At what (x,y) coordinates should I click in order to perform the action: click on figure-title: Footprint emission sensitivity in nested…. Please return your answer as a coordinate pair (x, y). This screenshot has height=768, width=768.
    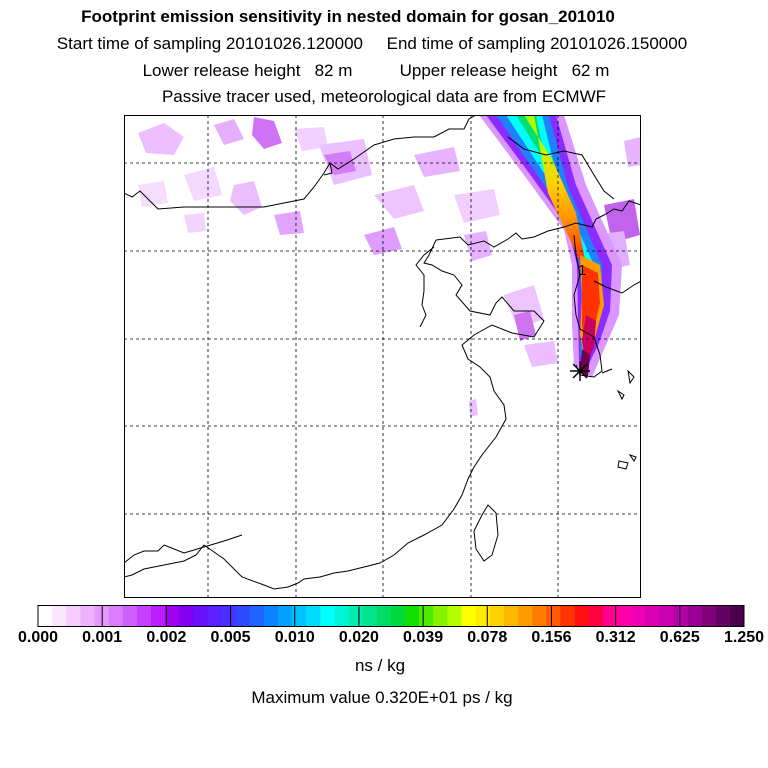
    Looking at the image, I should click on (348, 16).